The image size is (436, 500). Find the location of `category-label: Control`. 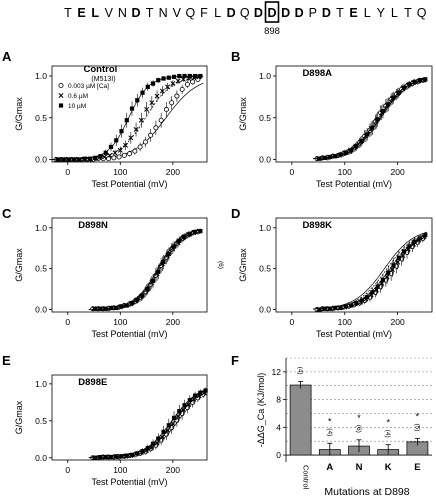

category-label: Control is located at coordinates (306, 477).